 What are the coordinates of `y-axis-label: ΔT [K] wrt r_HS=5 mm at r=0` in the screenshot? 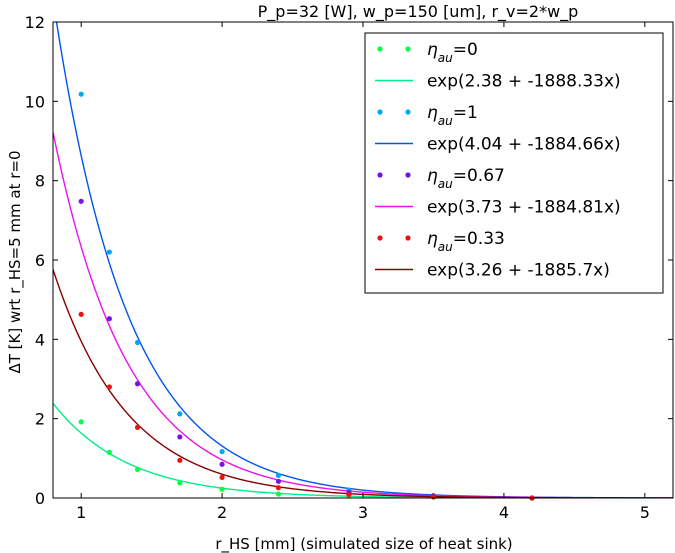 It's located at (15, 261).